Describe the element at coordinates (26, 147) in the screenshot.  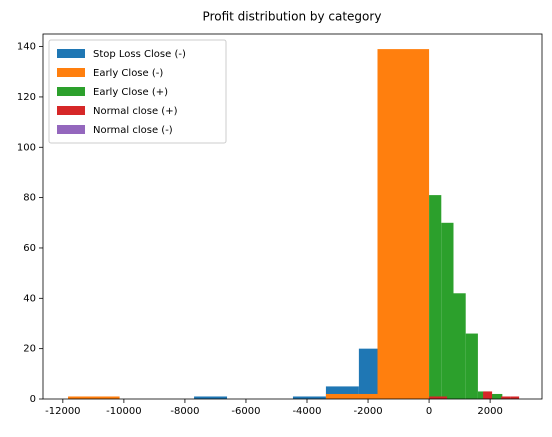
I see `y-tick-label: 100` at that location.